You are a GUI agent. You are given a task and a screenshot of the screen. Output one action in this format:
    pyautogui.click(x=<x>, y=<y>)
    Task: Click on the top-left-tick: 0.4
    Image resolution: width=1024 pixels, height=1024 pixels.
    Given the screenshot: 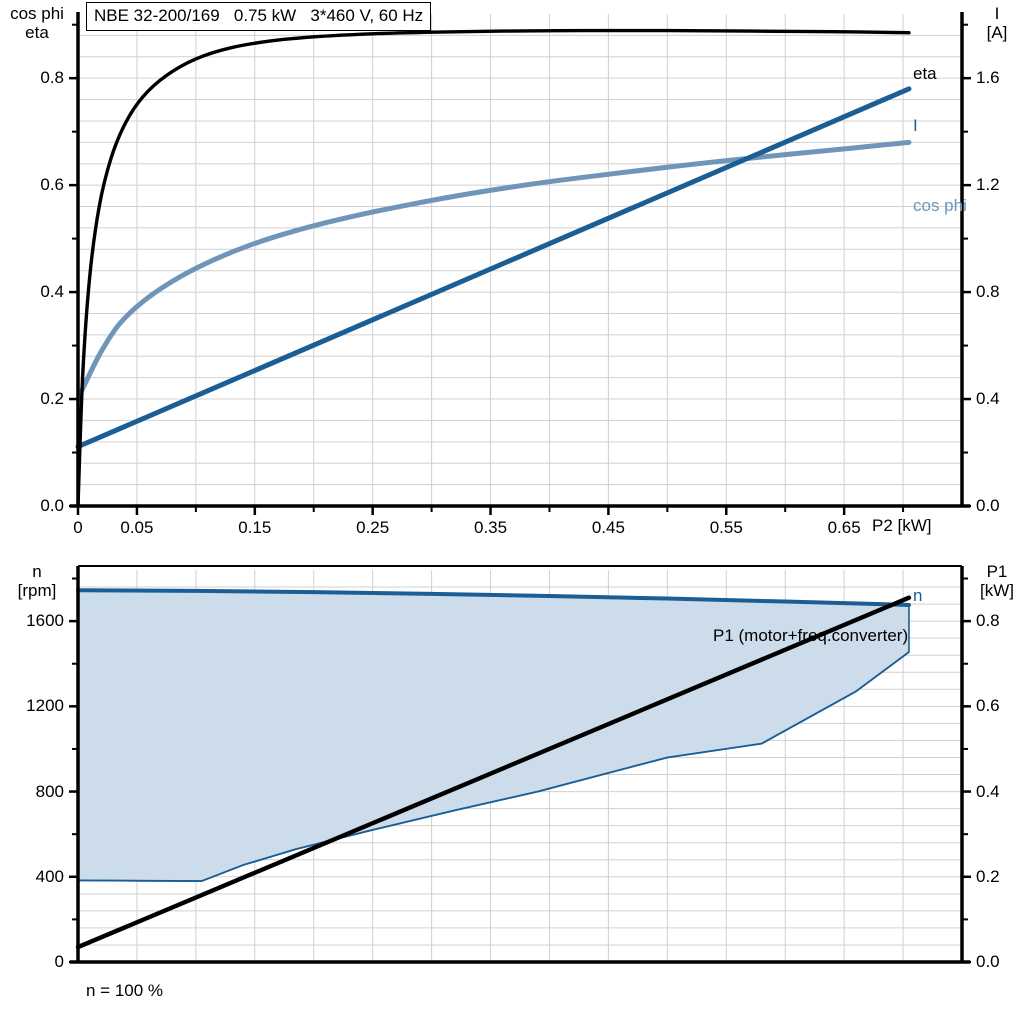 What is the action you would take?
    pyautogui.click(x=52, y=292)
    